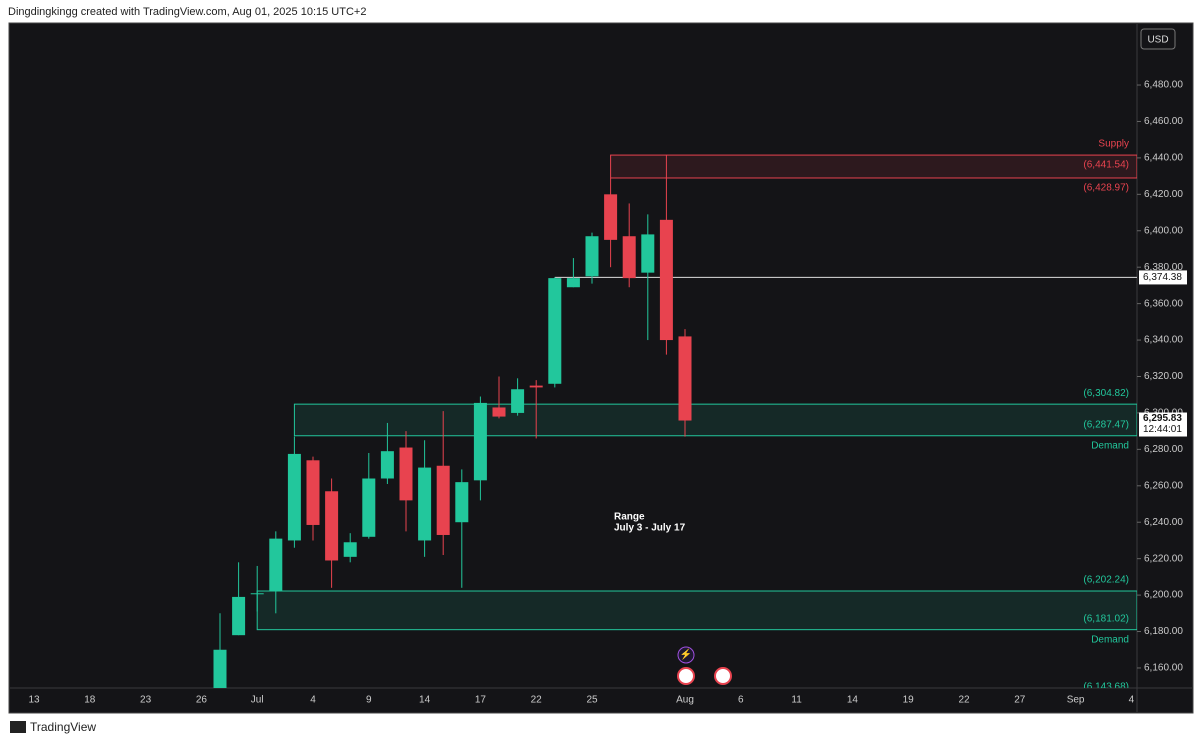  Describe the element at coordinates (1106, 618) in the screenshot. I see `zone-bottom-label: (6,181.02)` at that location.